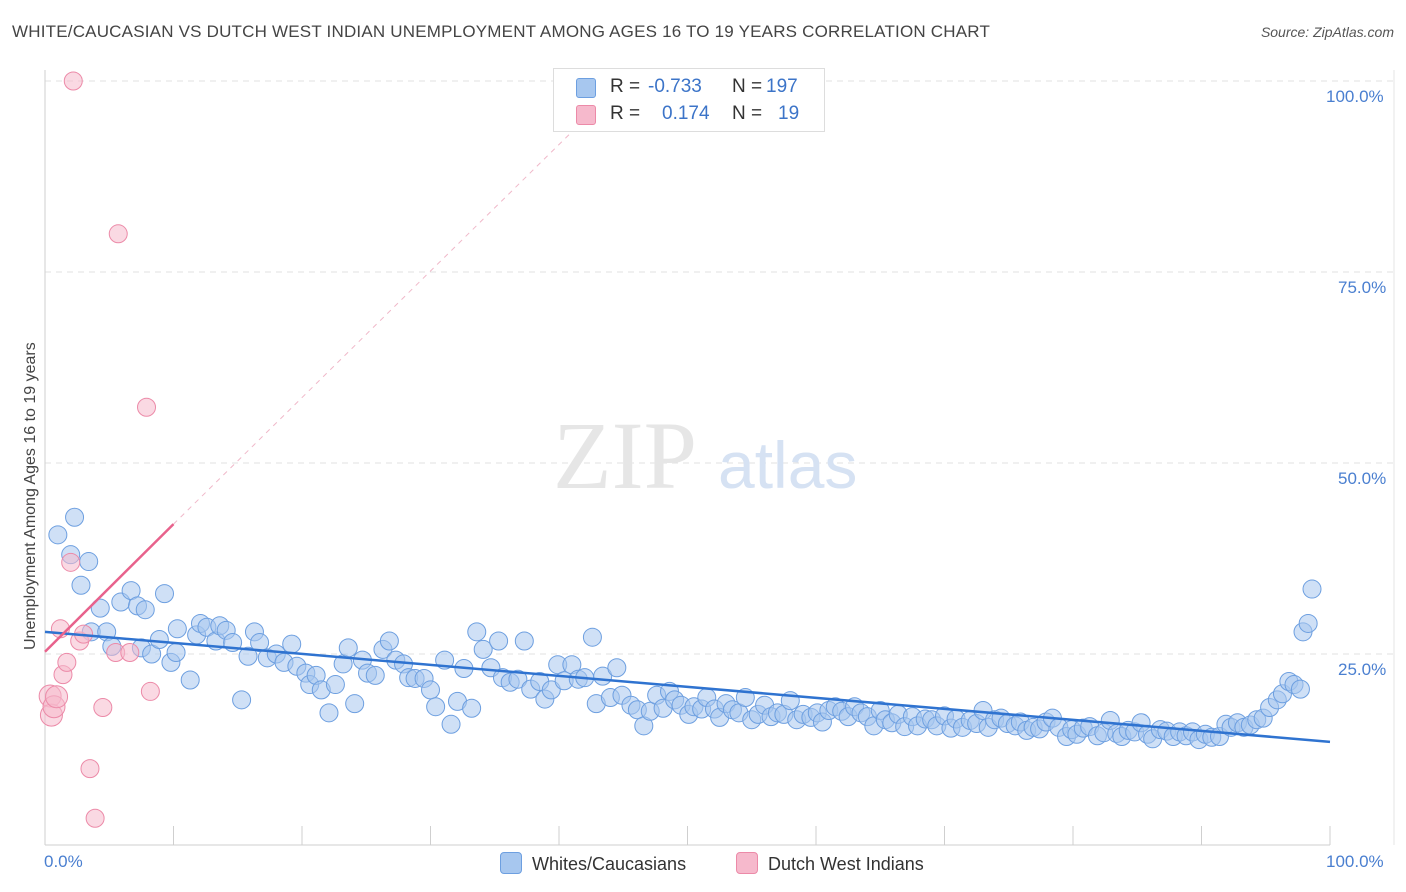  Describe the element at coordinates (846, 864) in the screenshot. I see `bottom-legend-label-dutch: Dutch West Indians` at that location.